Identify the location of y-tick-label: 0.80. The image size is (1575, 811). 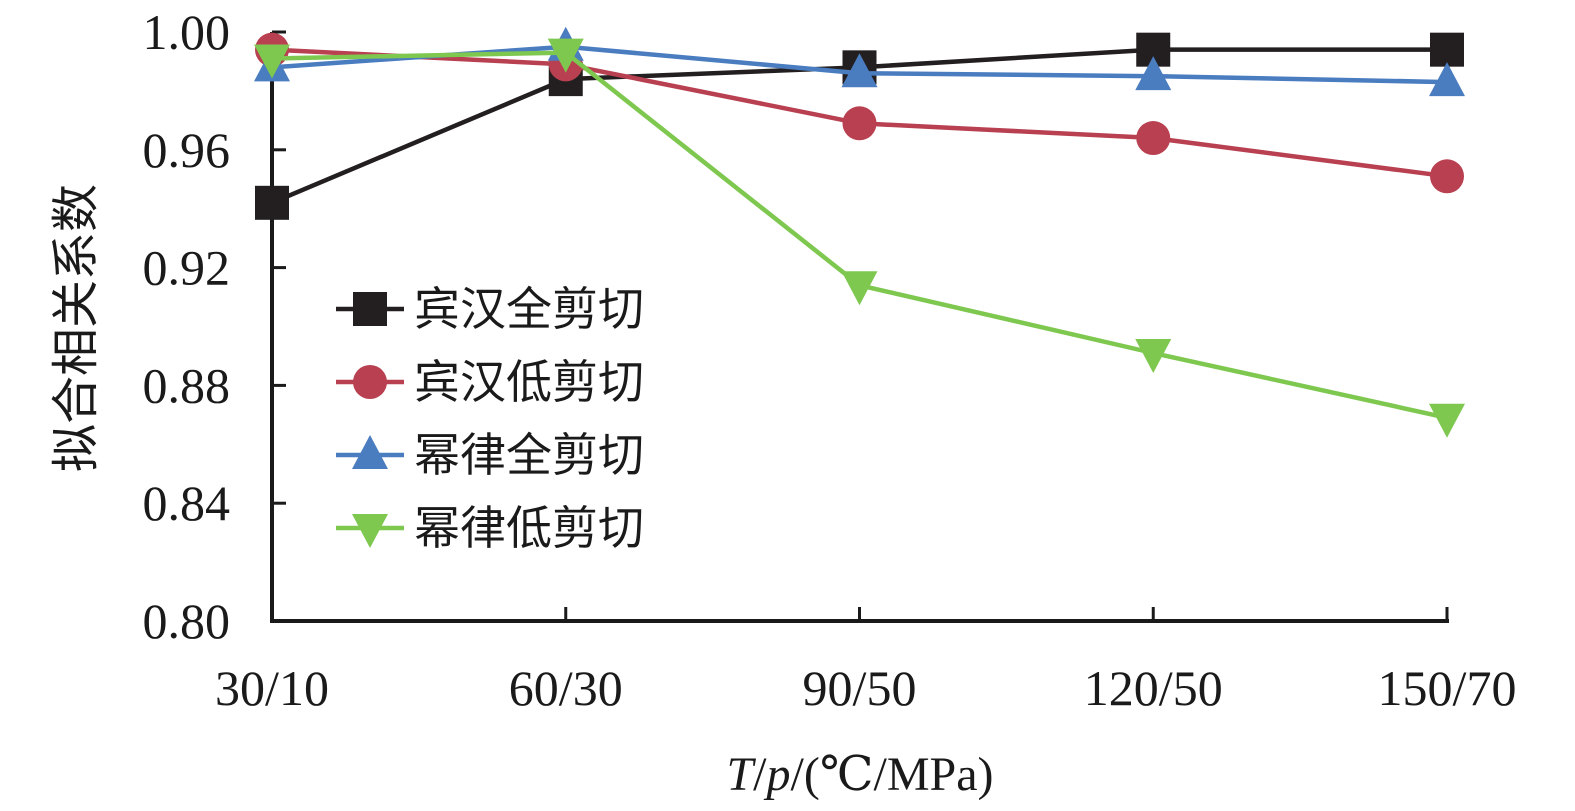
(187, 621).